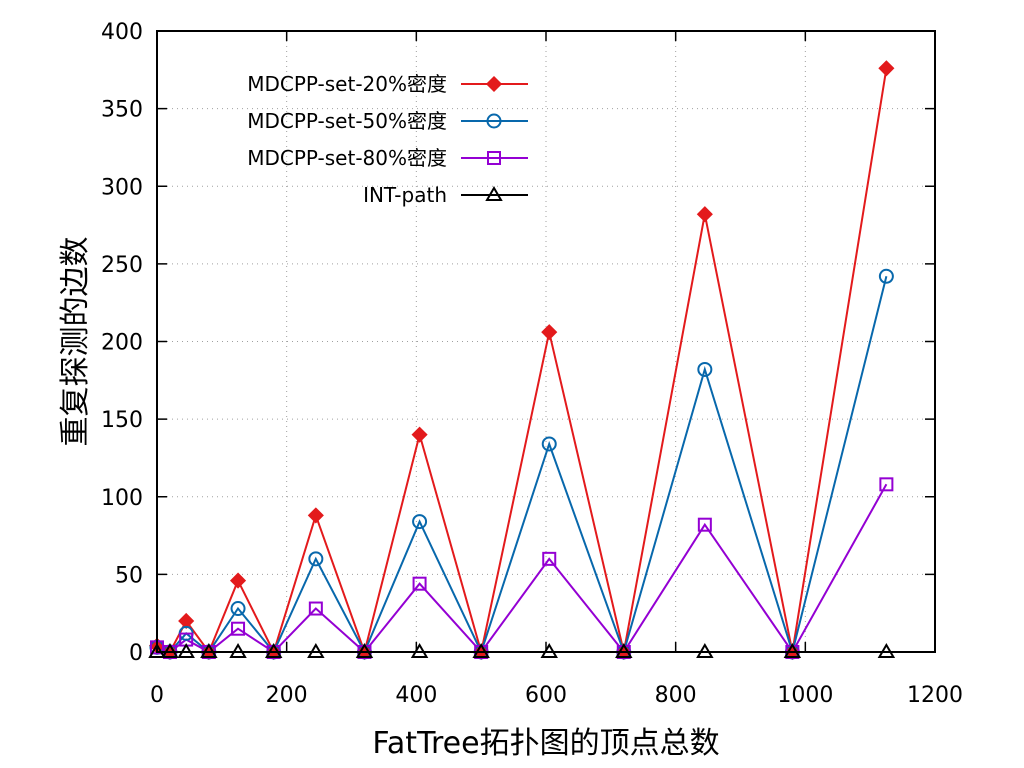 The width and height of the screenshot is (1024, 768). I want to click on y-tick-label: 50, so click(129, 575).